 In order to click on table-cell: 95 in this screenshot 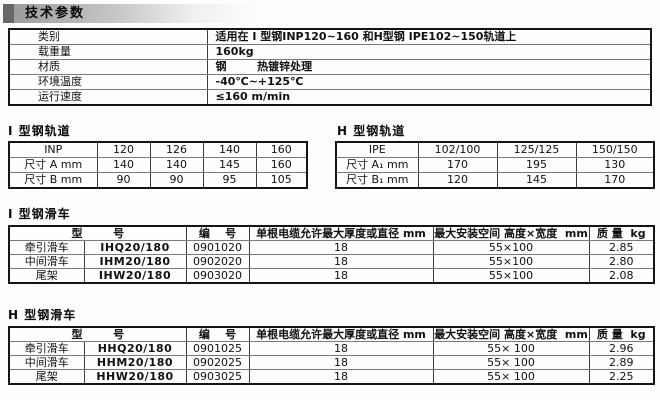, I will do `click(229, 180)`.